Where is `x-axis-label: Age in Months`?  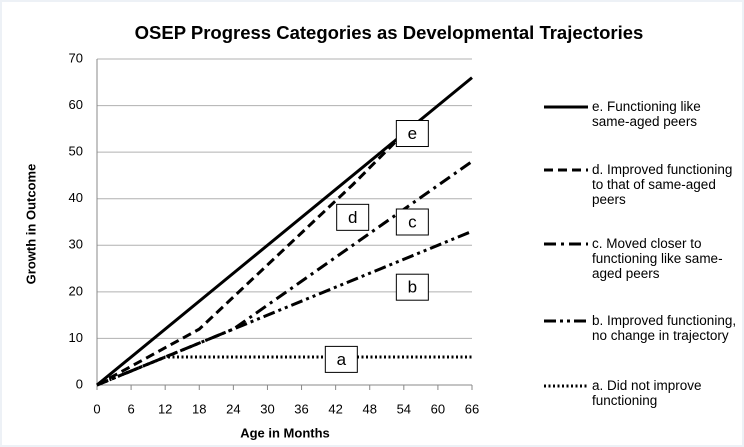 x-axis-label: Age in Months is located at coordinates (285, 432).